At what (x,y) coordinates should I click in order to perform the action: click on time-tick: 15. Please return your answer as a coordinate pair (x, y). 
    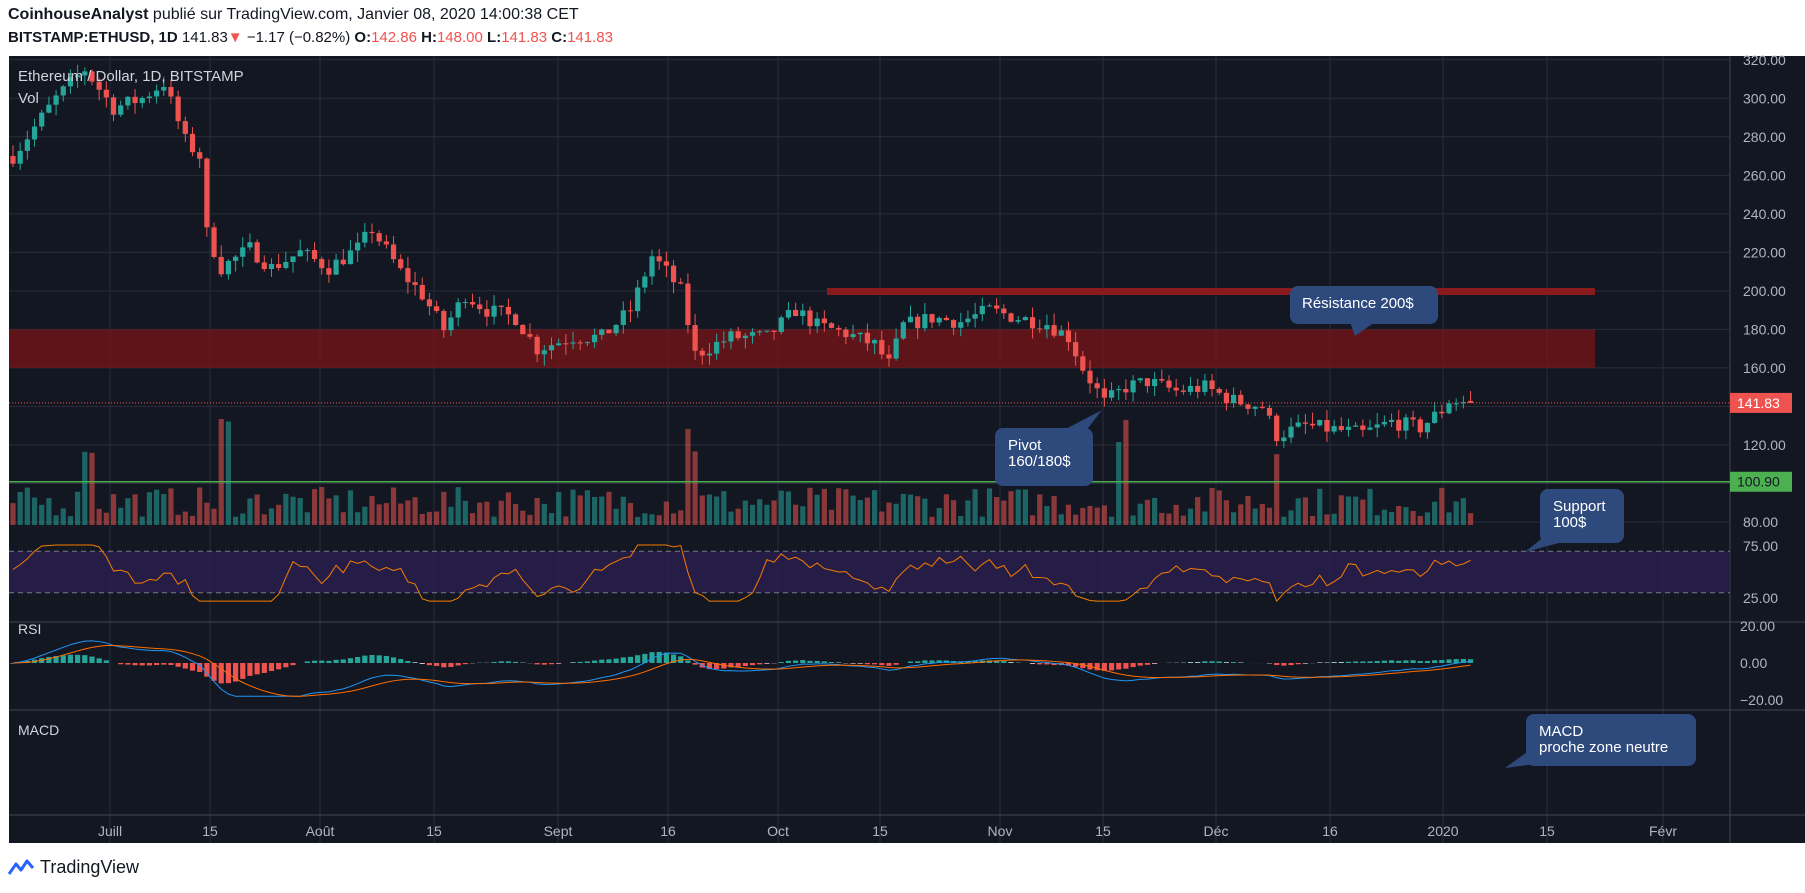
    Looking at the image, I should click on (880, 831).